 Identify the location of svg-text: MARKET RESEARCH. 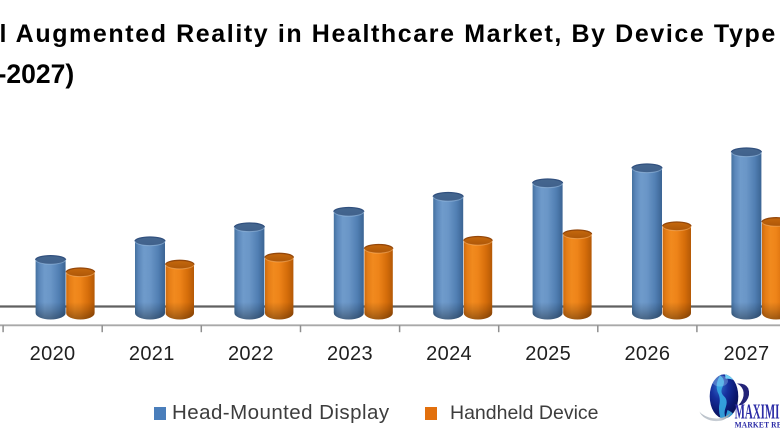
(757, 425).